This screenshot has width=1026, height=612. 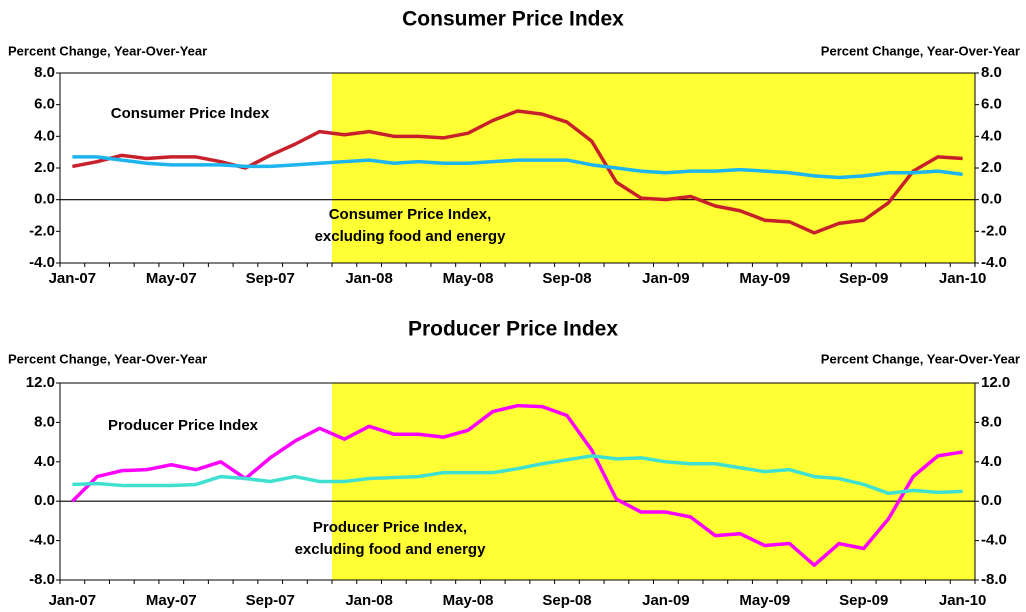 What do you see at coordinates (991, 167) in the screenshot?
I see `y2-tick-label: 2.0` at bounding box center [991, 167].